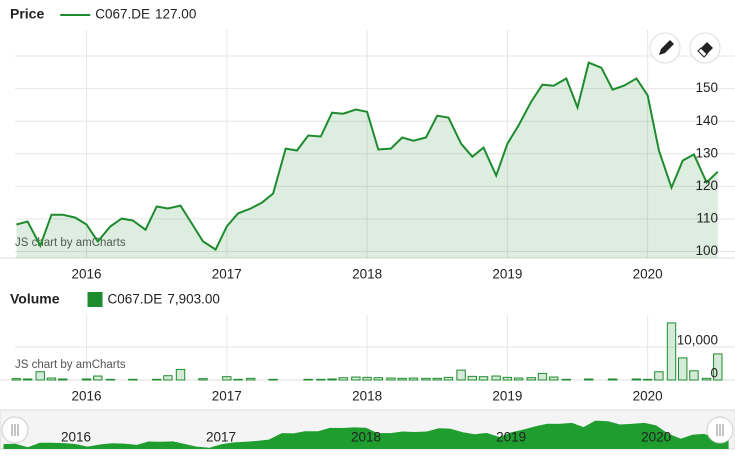  I want to click on y-tick-label: 10,000, so click(697, 340).